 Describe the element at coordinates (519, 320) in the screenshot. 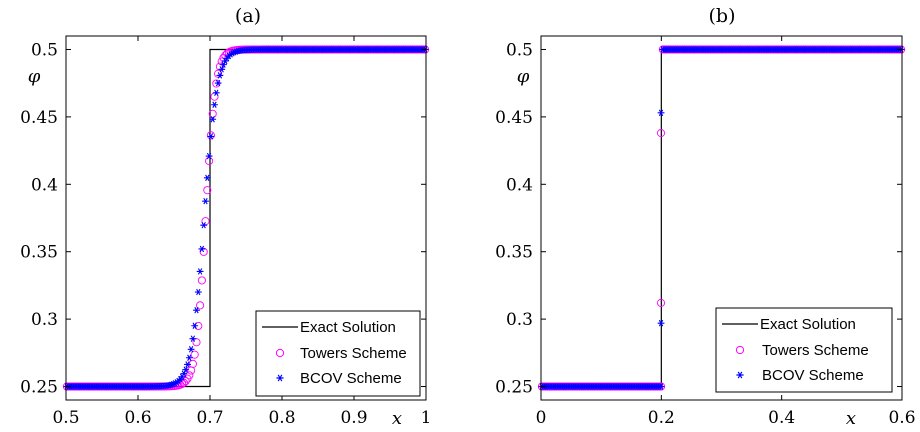

I see `panel-b-ytick-label: 0.3` at that location.